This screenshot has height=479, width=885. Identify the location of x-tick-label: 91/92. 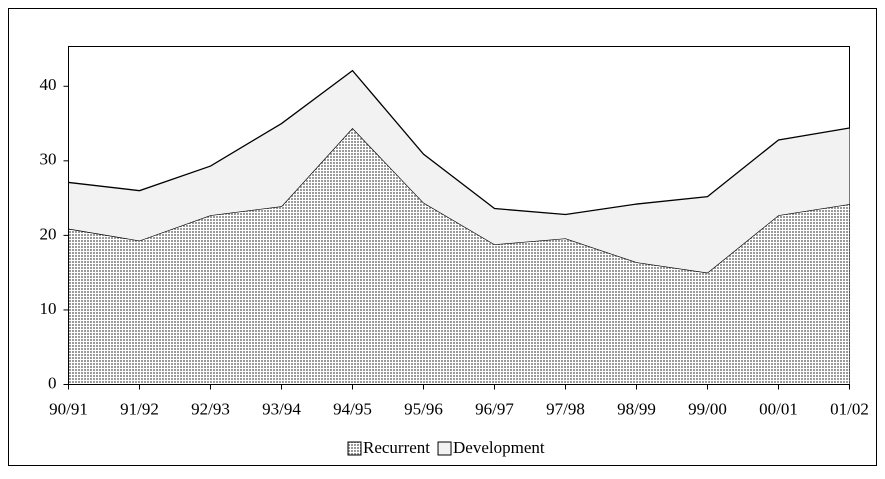
(139, 408).